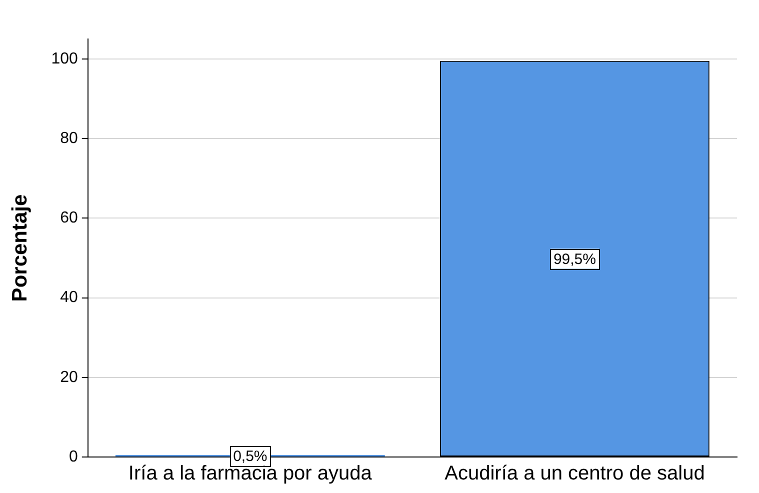  Describe the element at coordinates (73, 457) in the screenshot. I see `y-tick-label: 0` at that location.